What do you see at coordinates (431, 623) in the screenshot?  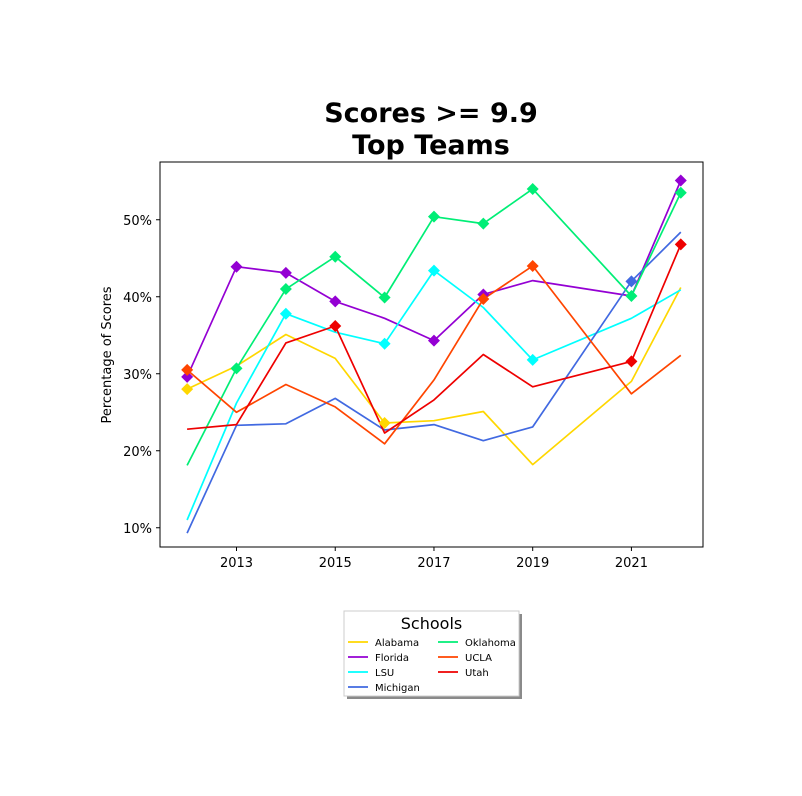 I see `legend-title: Schools` at bounding box center [431, 623].